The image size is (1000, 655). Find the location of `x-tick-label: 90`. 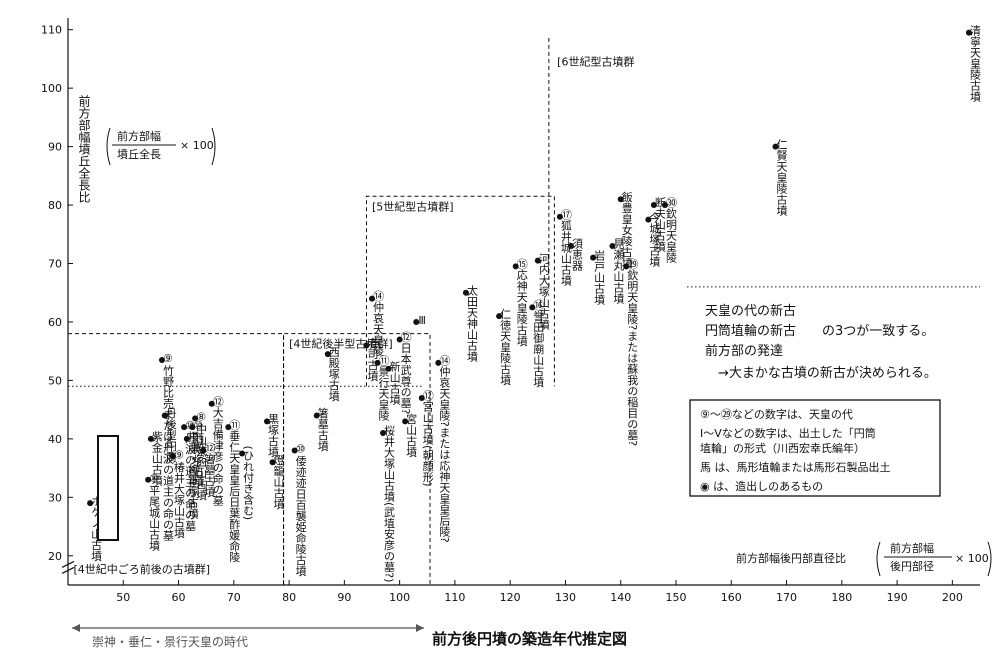

x-tick-label: 90 is located at coordinates (344, 597).